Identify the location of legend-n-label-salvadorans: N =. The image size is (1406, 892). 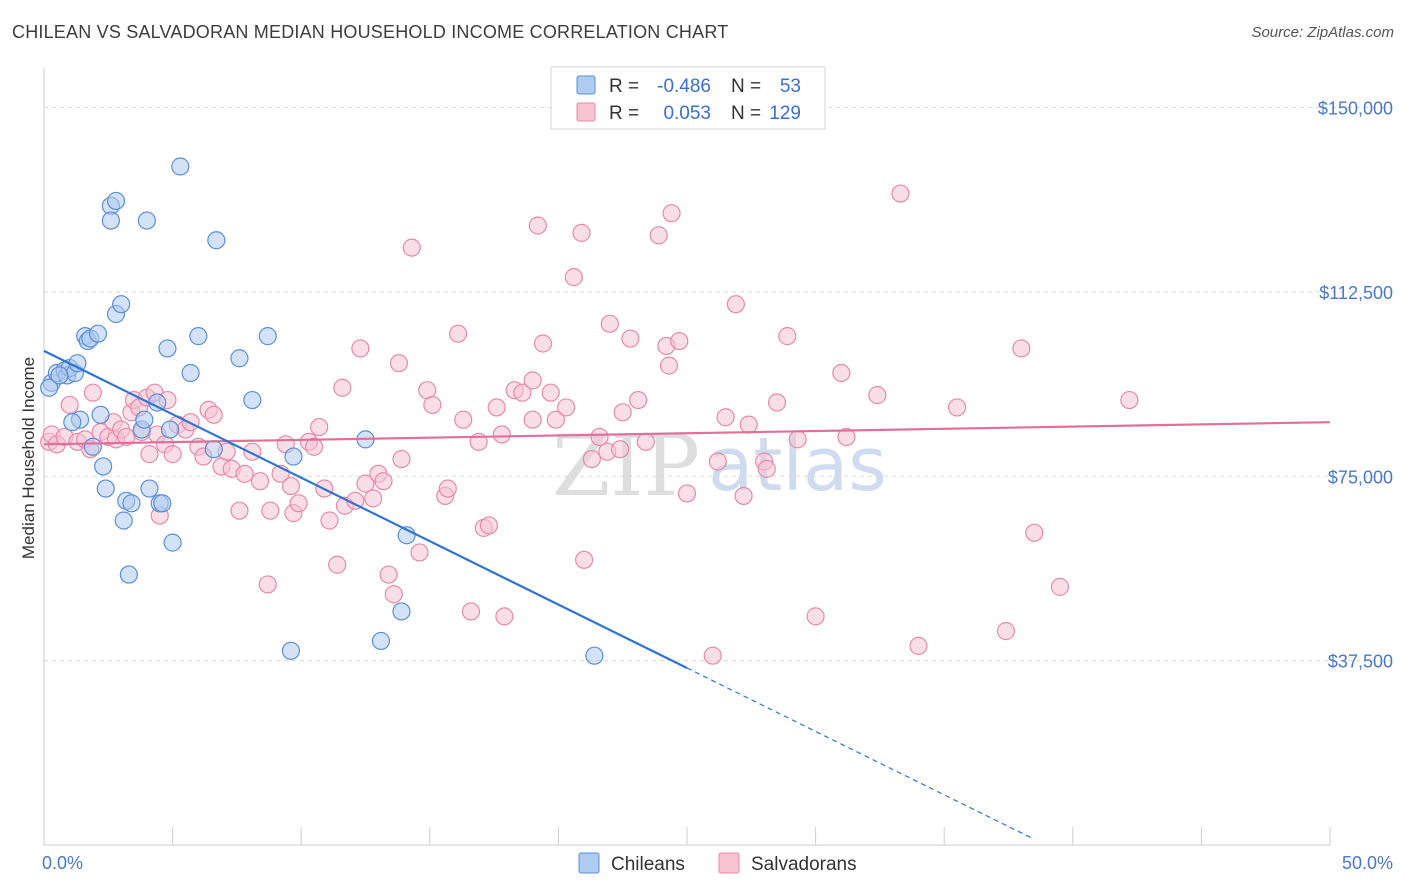
(746, 113).